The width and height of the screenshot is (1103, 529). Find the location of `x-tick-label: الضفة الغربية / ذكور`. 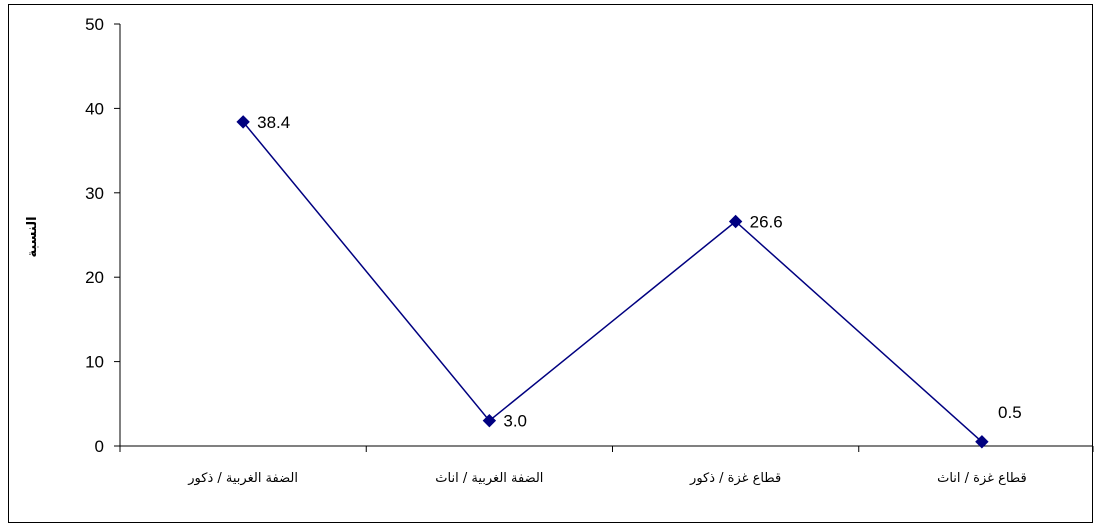

x-tick-label: الضفة الغربية / ذكور is located at coordinates (242, 478).